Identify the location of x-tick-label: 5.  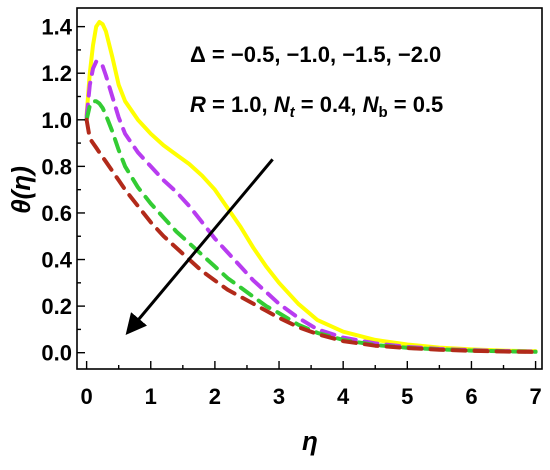
(407, 396).